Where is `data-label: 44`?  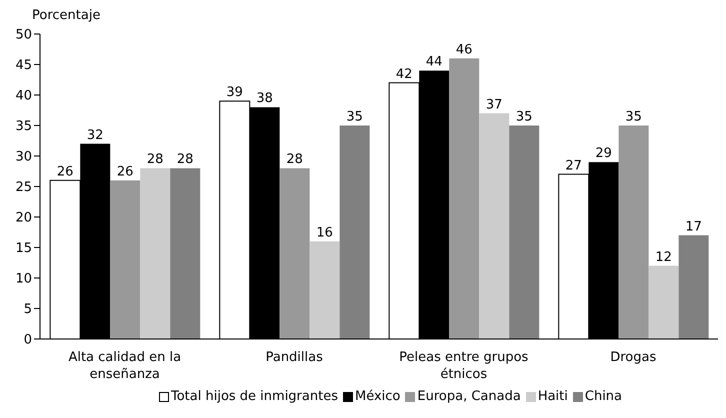 data-label: 44 is located at coordinates (434, 62).